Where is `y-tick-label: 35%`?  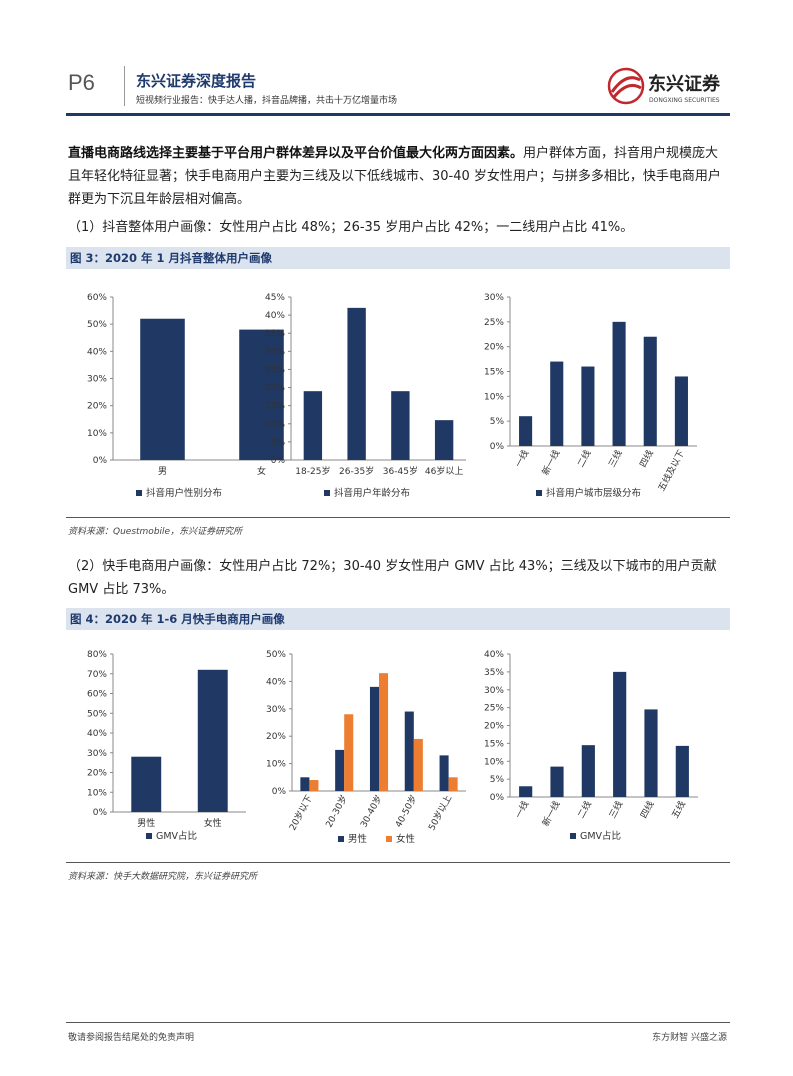
y-tick-label: 35% is located at coordinates (494, 673).